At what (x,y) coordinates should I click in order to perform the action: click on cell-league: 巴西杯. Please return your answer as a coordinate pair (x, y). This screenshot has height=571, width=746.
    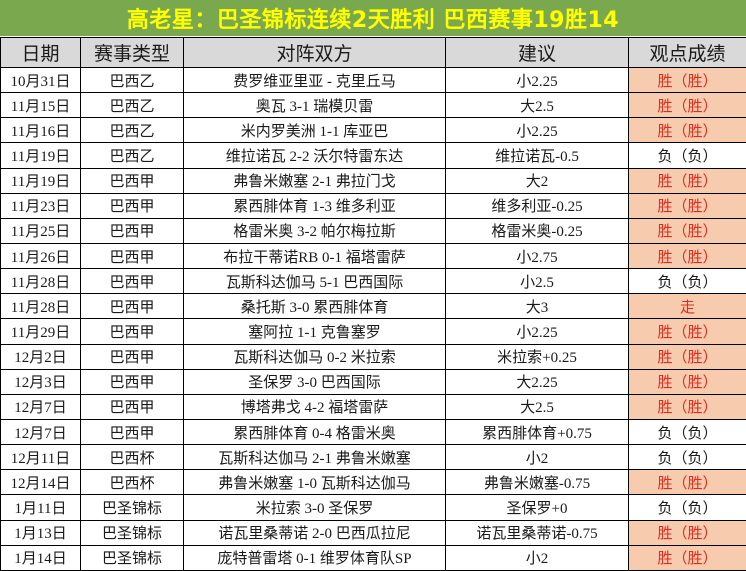
    Looking at the image, I should click on (132, 482).